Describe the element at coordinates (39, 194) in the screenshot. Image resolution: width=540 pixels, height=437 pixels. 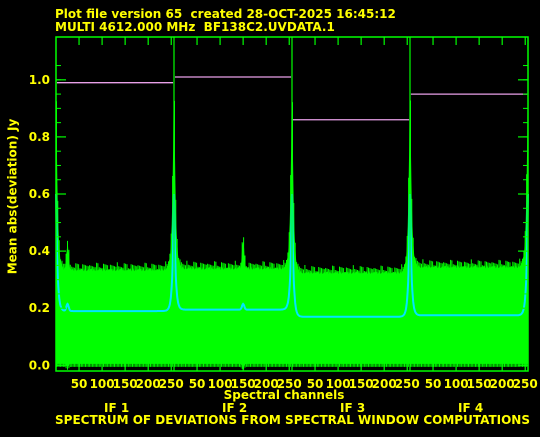
I see `y-tick-label: 0.6` at that location.